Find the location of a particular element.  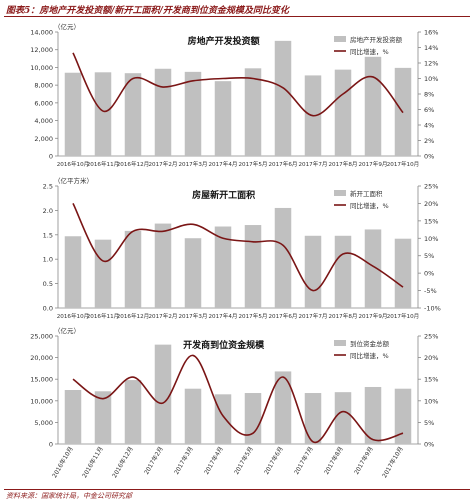

left-tick-label: 5,000 is located at coordinates (43, 423).